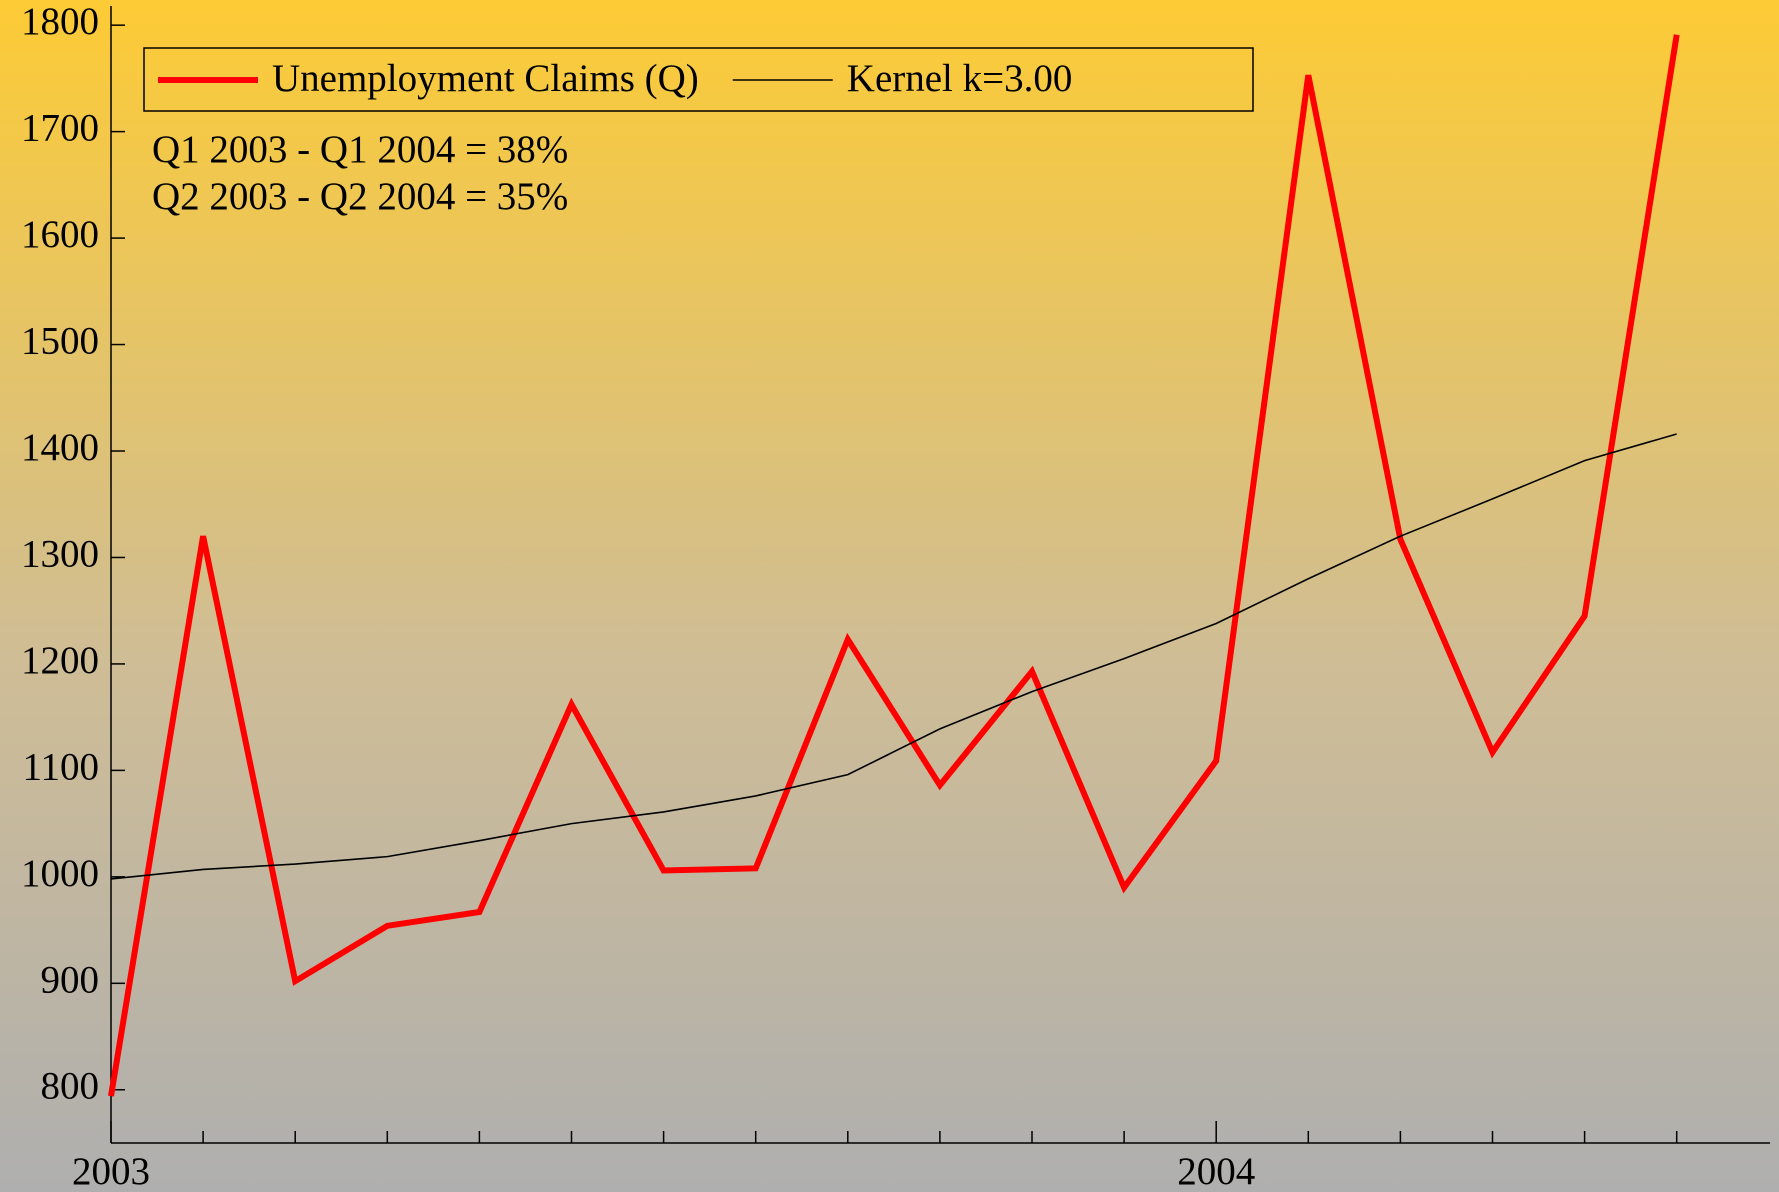 This screenshot has width=1779, height=1192. Describe the element at coordinates (360, 149) in the screenshot. I see `annotation: Q1 2003 - Q1 2004 = 38%` at that location.